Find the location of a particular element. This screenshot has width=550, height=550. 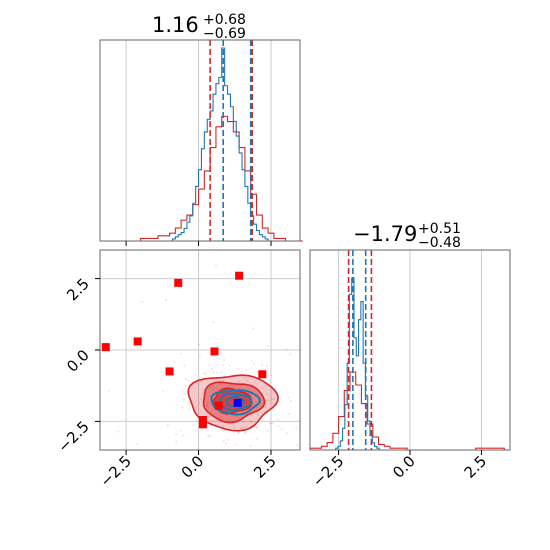

hist1-blue-series is located at coordinates (220, 144).